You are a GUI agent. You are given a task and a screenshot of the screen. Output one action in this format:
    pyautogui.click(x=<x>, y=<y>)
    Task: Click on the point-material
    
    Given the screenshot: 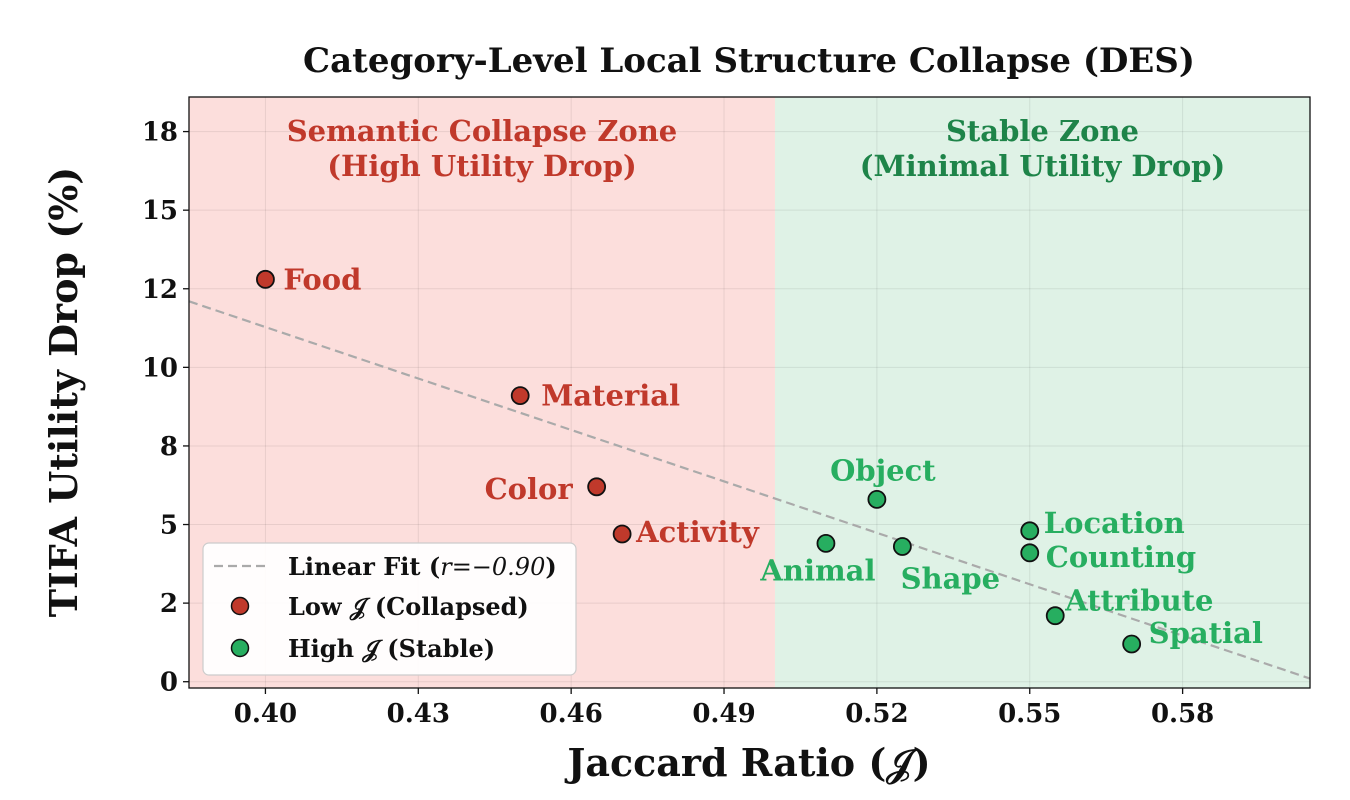 What is the action you would take?
    pyautogui.click(x=520, y=396)
    